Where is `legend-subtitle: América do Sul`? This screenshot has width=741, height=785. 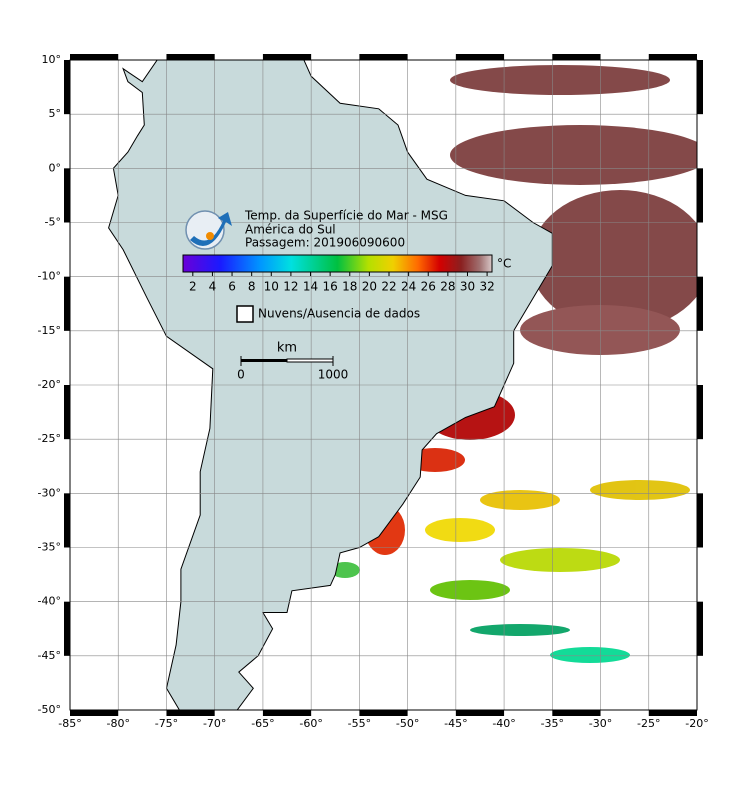
legend-subtitle: América do Sul is located at coordinates (290, 230).